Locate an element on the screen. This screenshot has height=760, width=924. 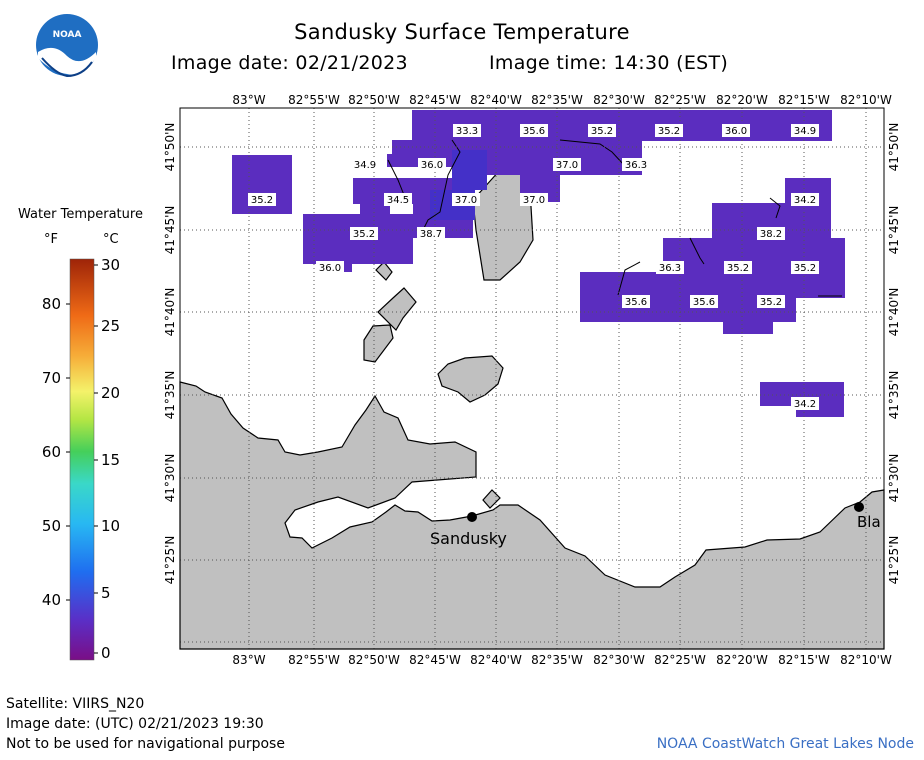
c-tick: 10 is located at coordinates (110, 526).